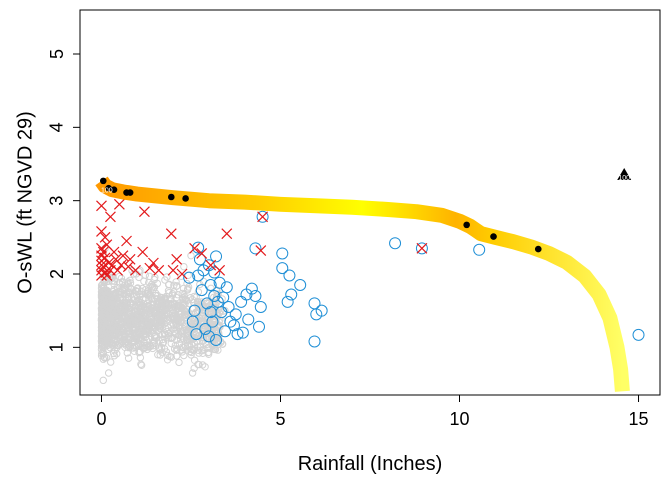 The height and width of the screenshot is (480, 672). Describe the element at coordinates (370, 464) in the screenshot. I see `x-axis-title: Rainfall (Inches)` at that location.